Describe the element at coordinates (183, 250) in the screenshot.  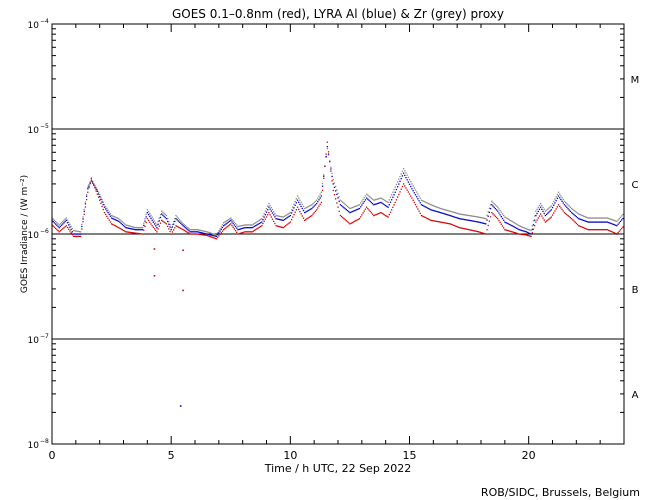
I see `outlier-point` at that location.